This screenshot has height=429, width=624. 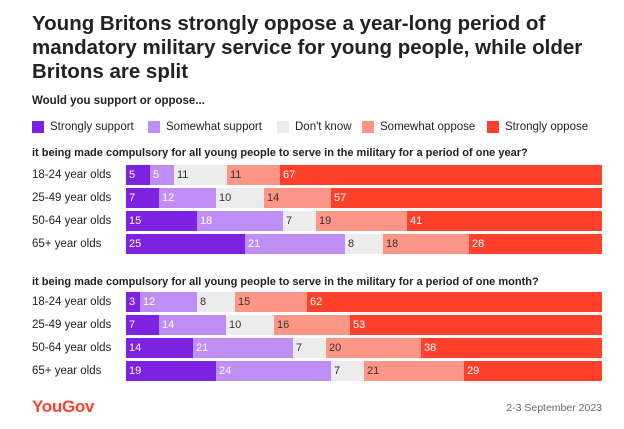 What do you see at coordinates (67, 244) in the screenshot?
I see `category-label: 65+ year olds` at bounding box center [67, 244].